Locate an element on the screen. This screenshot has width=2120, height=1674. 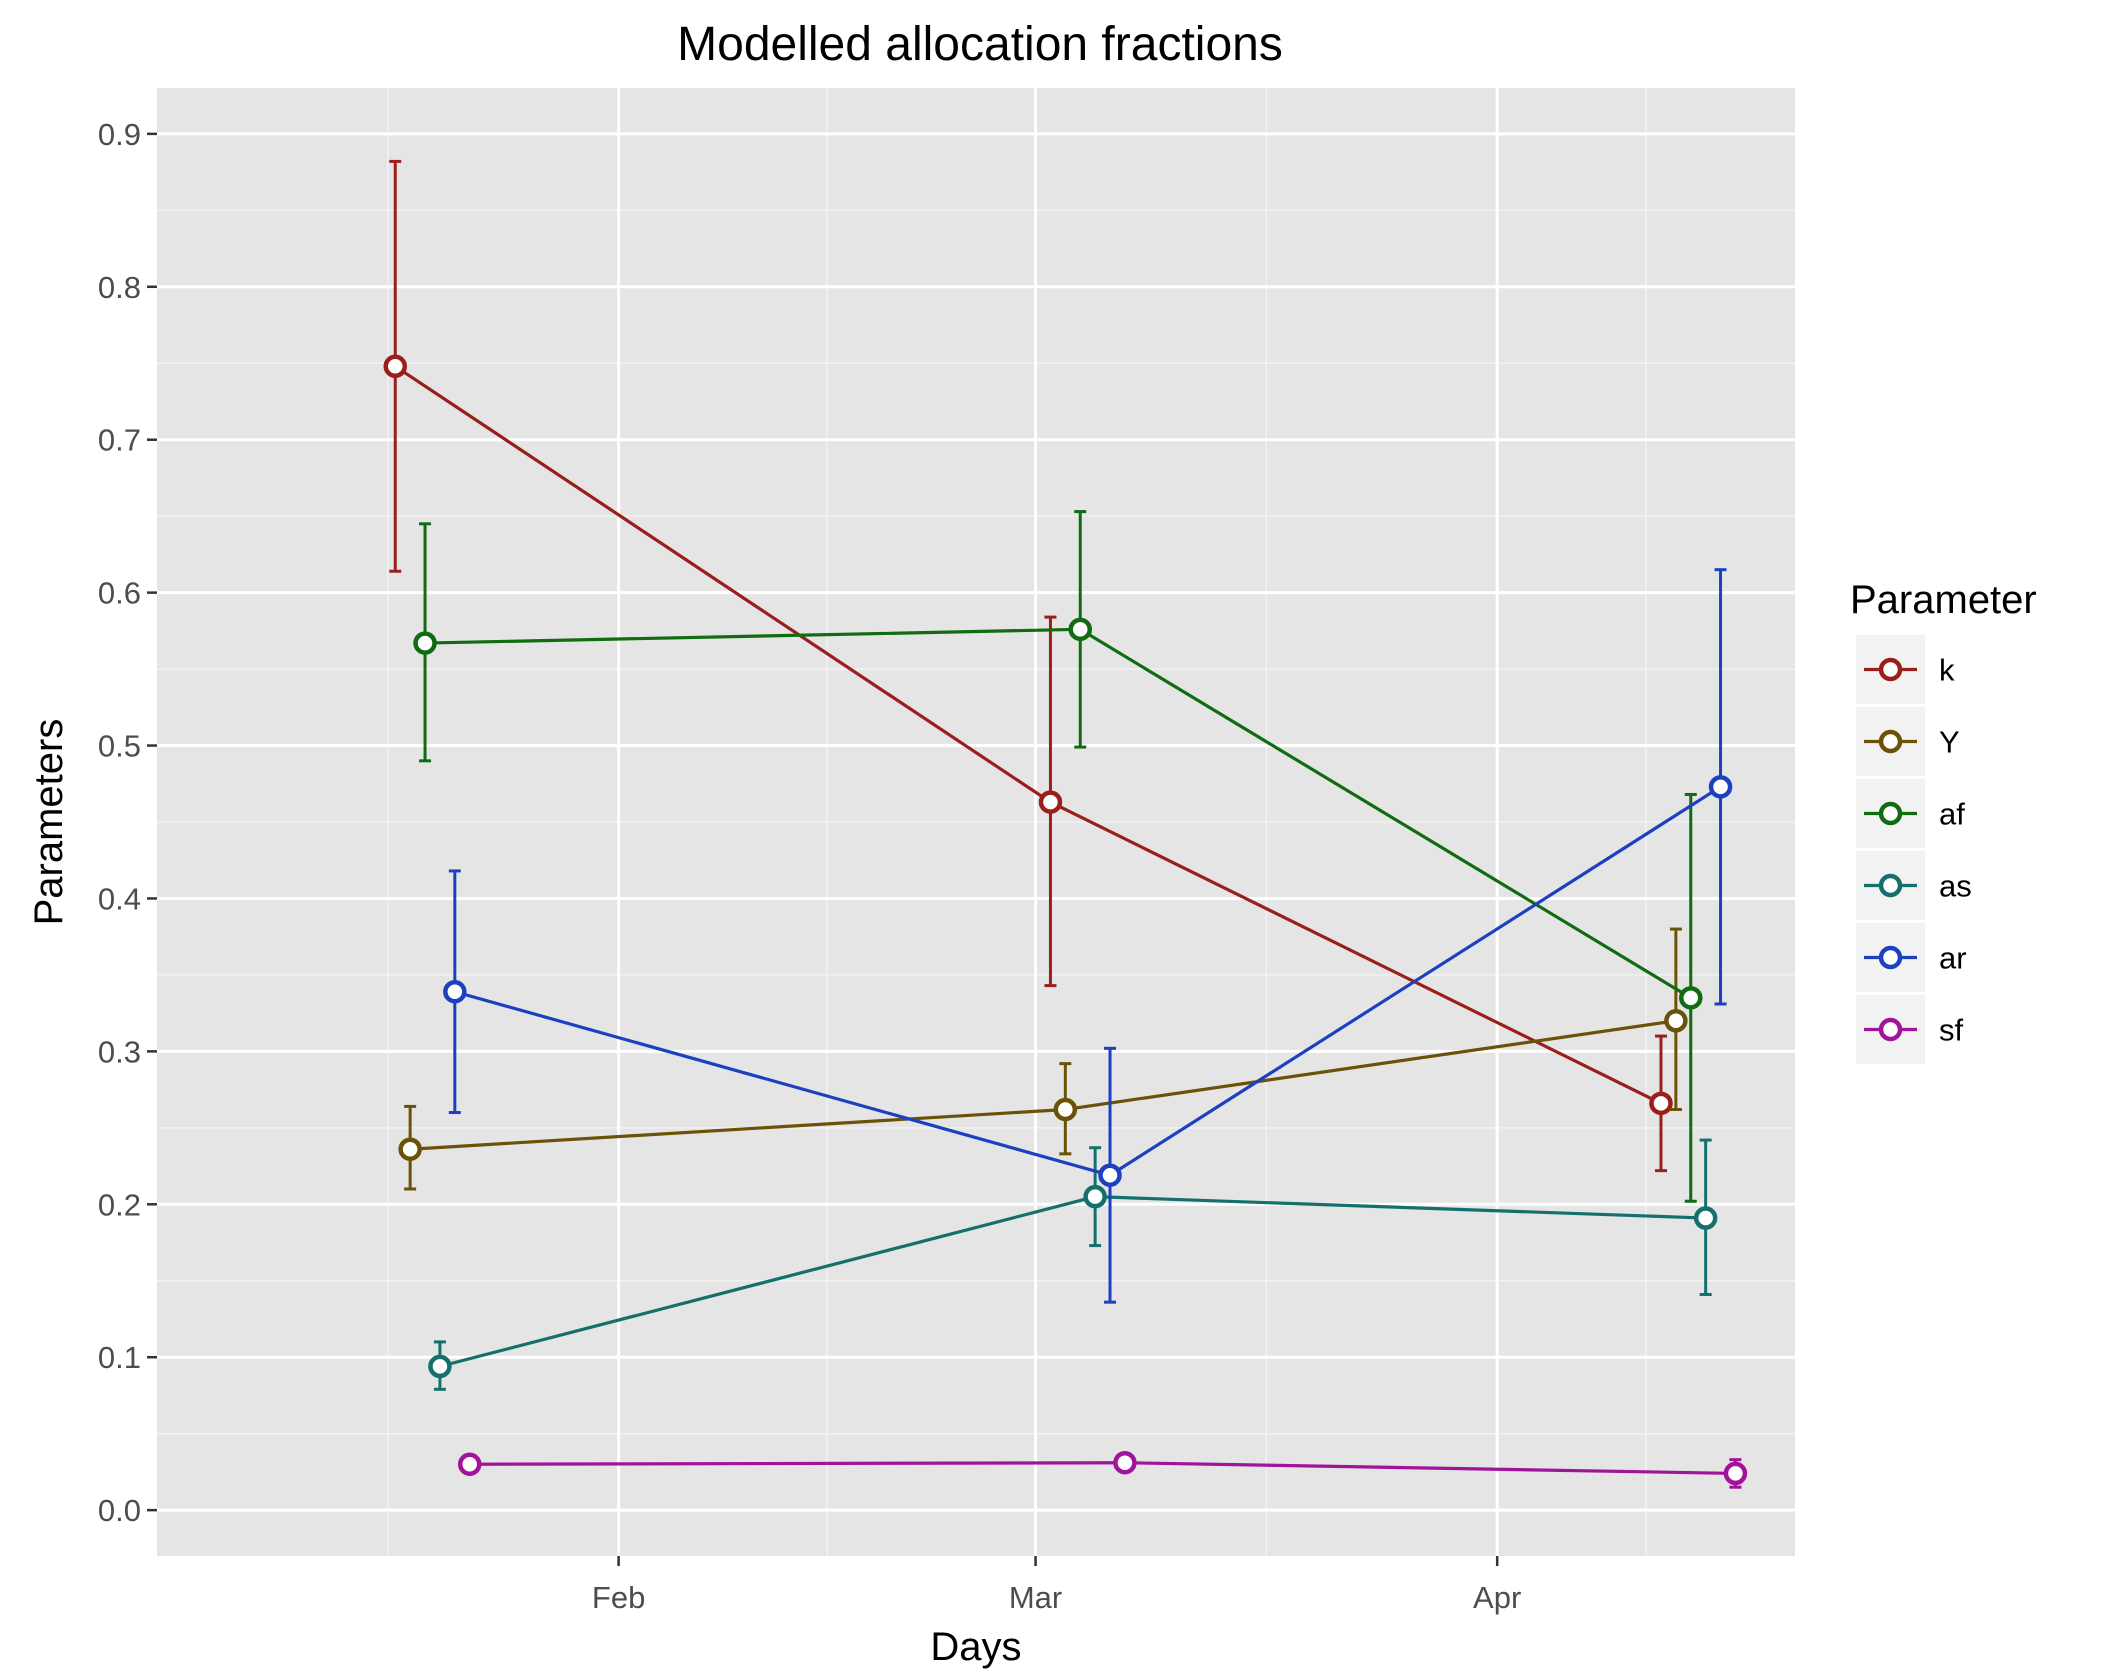
y-tick-label: 0.8 is located at coordinates (119, 287).